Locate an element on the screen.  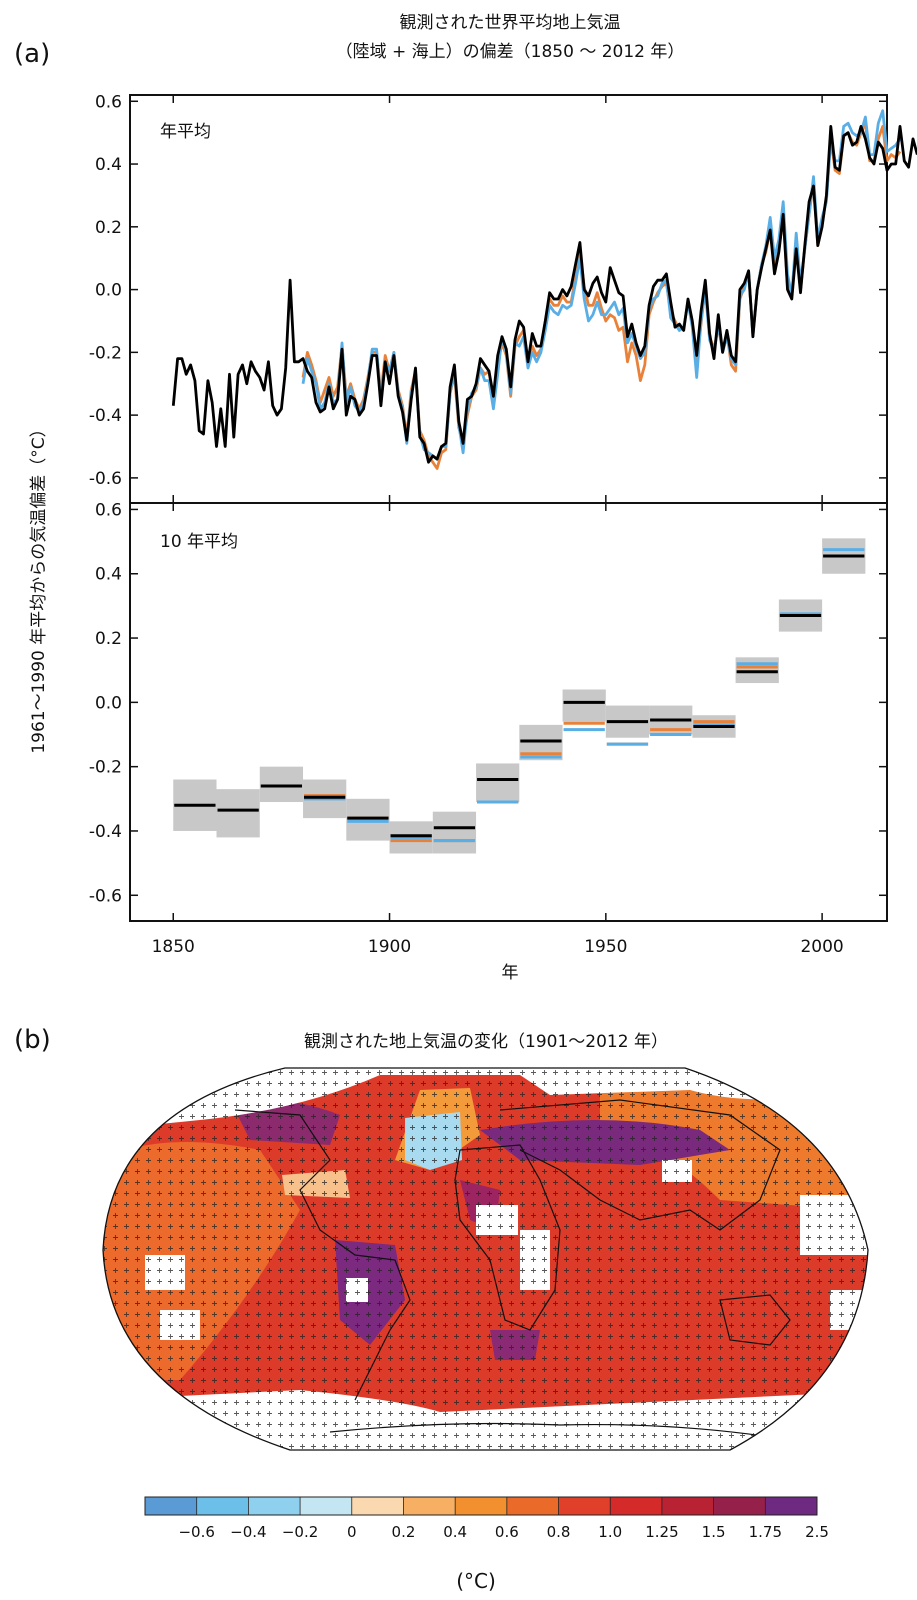
annual-series-line is located at coordinates (601, 285).